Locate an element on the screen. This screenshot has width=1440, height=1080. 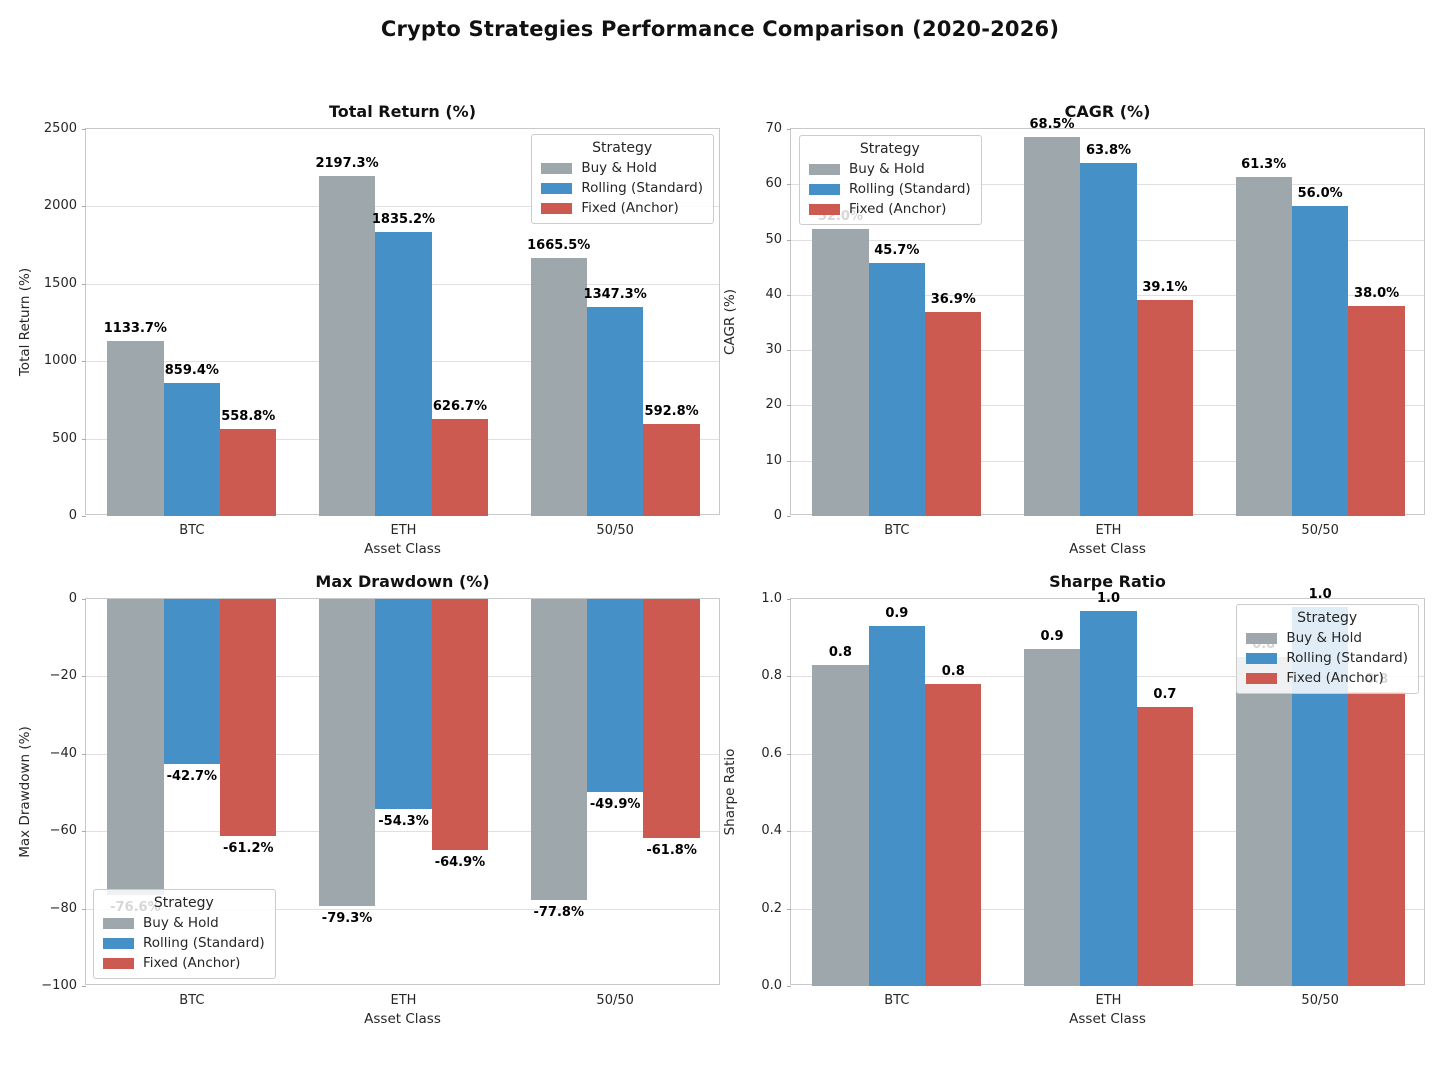
bar-value-label: -49.9% is located at coordinates (615, 805).